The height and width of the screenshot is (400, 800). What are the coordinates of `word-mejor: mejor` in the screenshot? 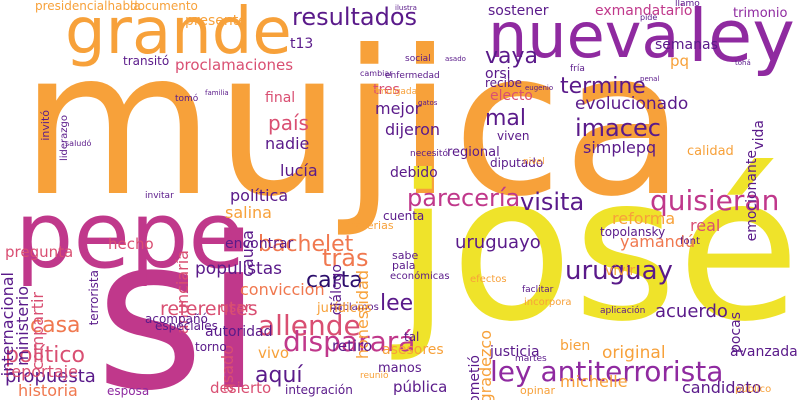 It's located at (398, 108).